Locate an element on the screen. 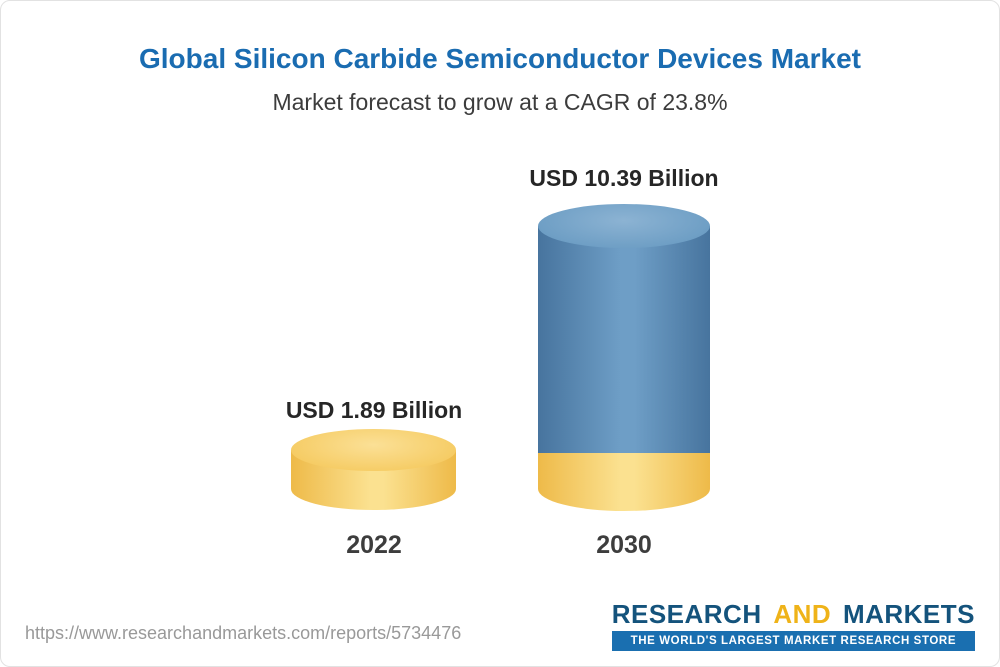 This screenshot has width=1000, height=667. logo-text-markets: MARKETS is located at coordinates (908, 614).